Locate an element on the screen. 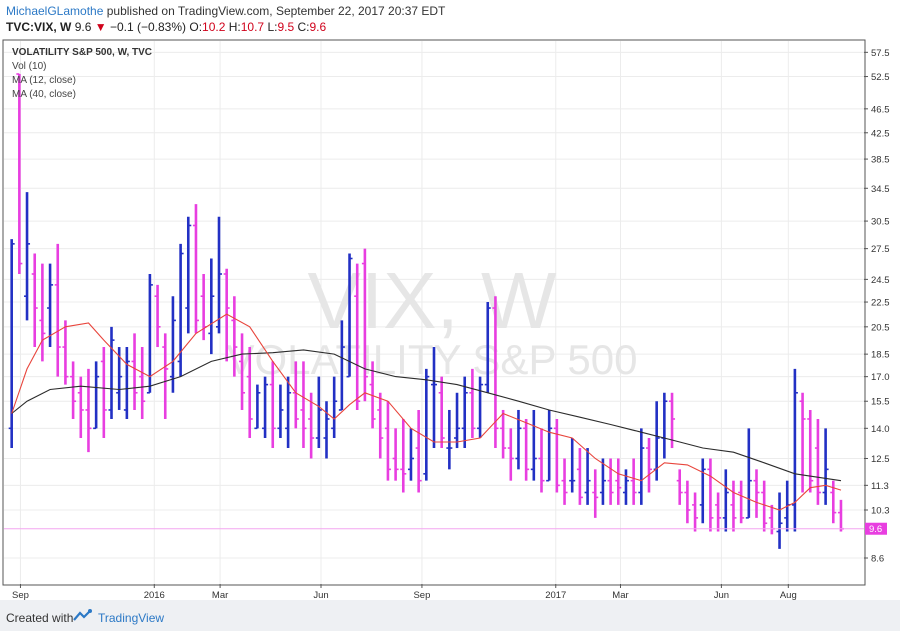 This screenshot has height=631, width=900. x-tick-label: Sep is located at coordinates (421, 595).